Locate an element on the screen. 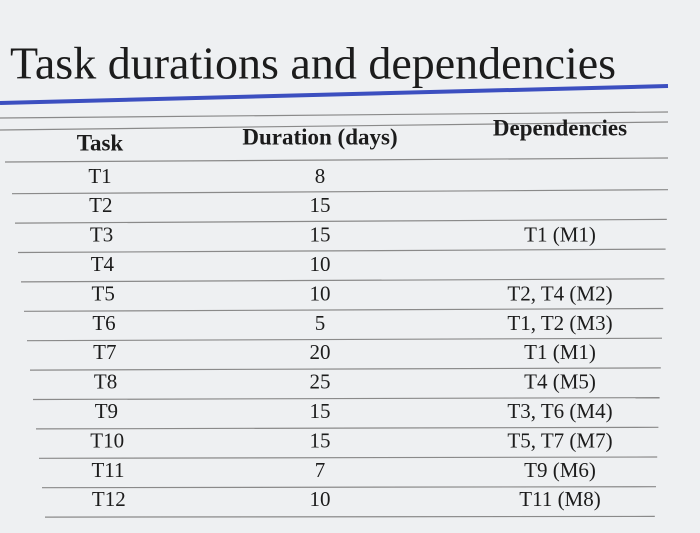  task-cell: T1 is located at coordinates (99, 176).